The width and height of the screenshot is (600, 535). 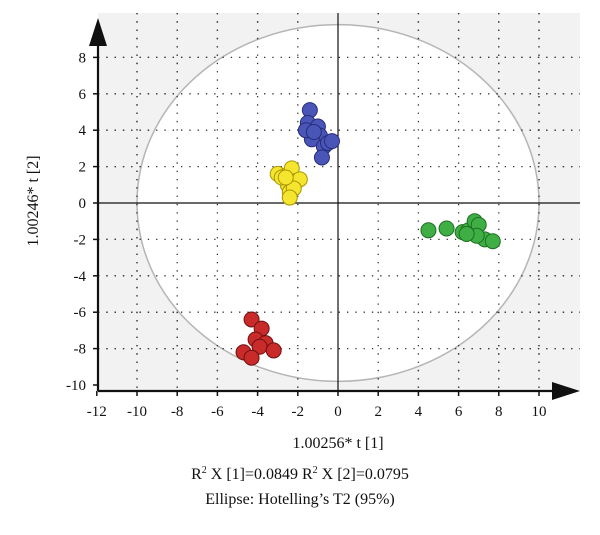 I want to click on x-axis-arrow, so click(x=566, y=391).